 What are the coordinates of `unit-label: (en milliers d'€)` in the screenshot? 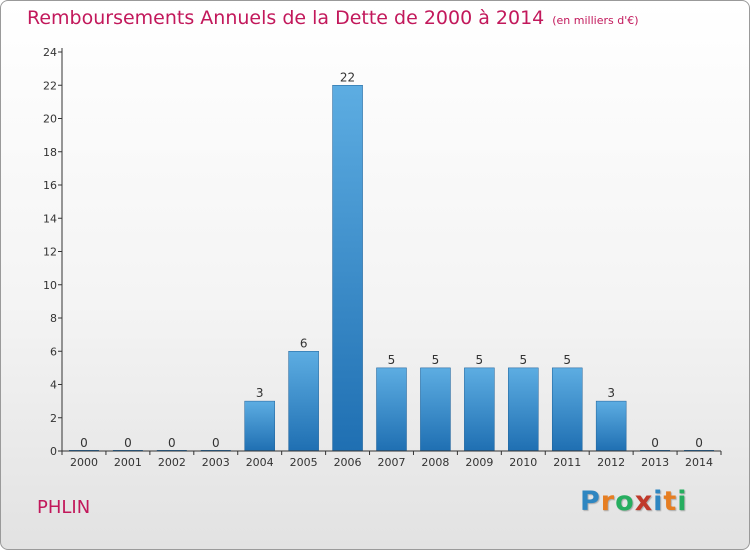 It's located at (595, 20).